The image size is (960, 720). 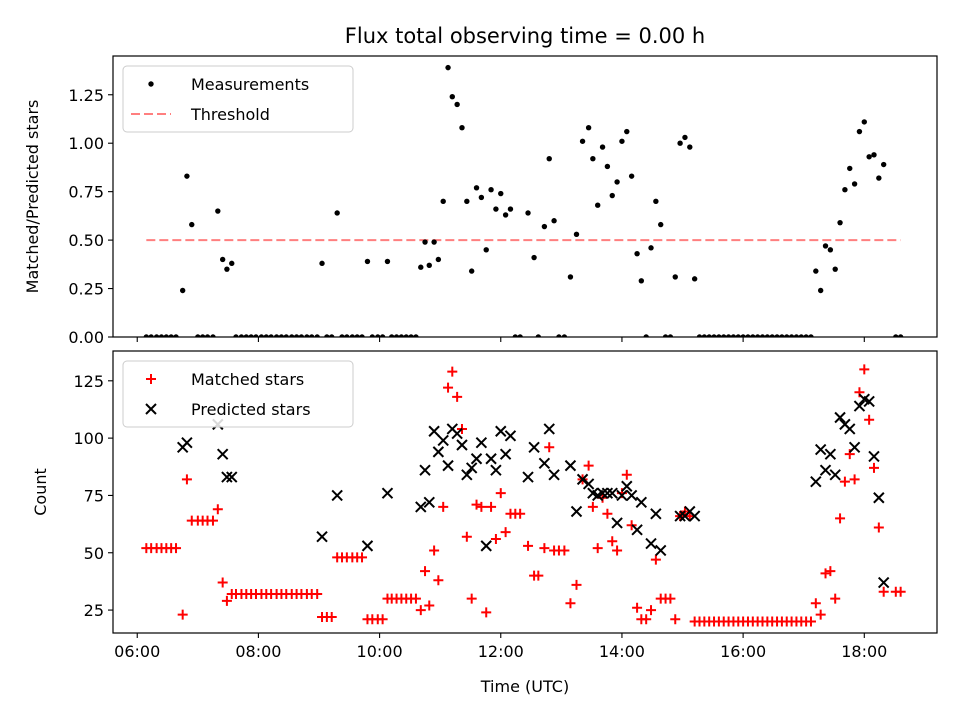 I want to click on legend: Measurements Threshold, so click(x=238, y=99).